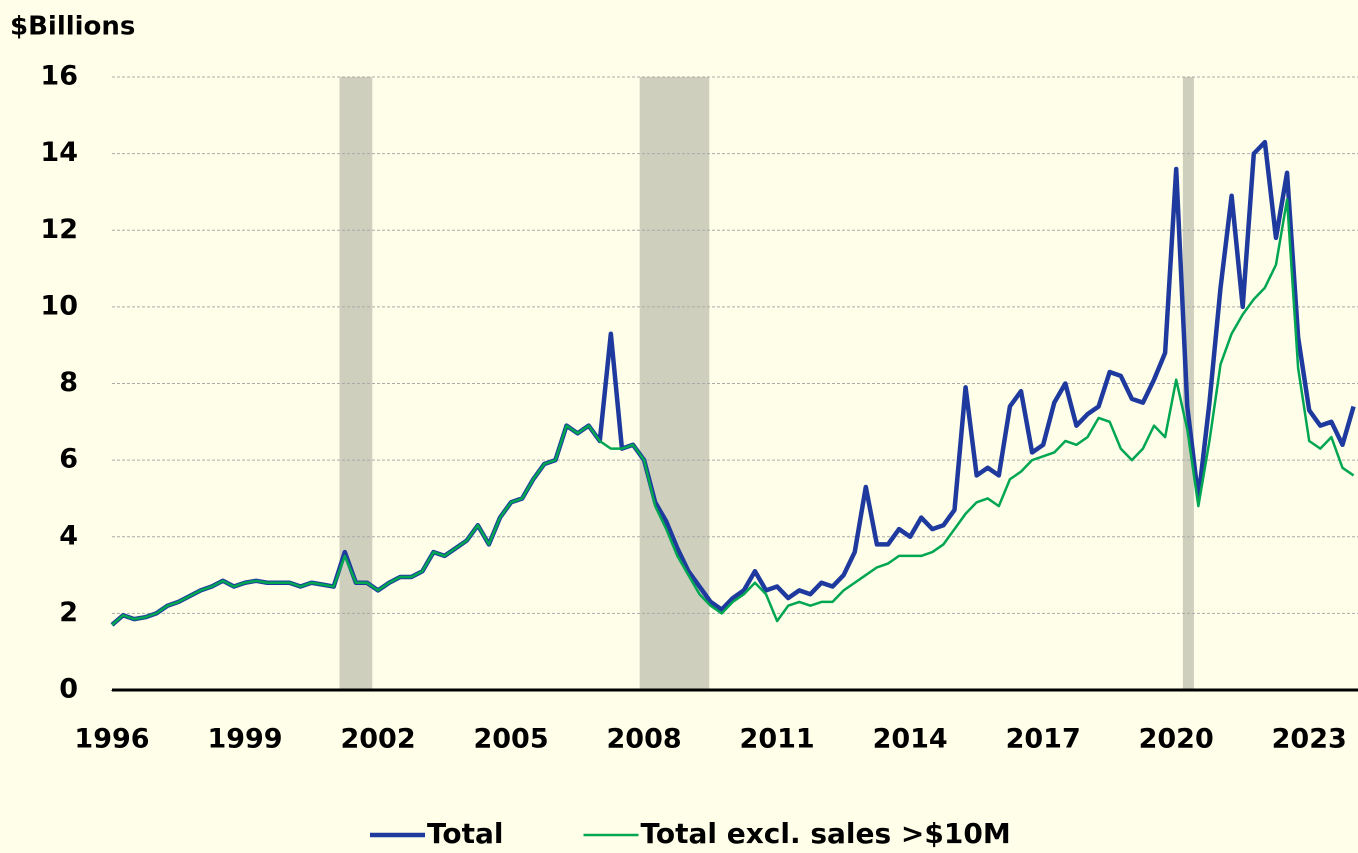 This screenshot has height=853, width=1358. What do you see at coordinates (644, 739) in the screenshot?
I see `x-tick-label: 2008` at bounding box center [644, 739].